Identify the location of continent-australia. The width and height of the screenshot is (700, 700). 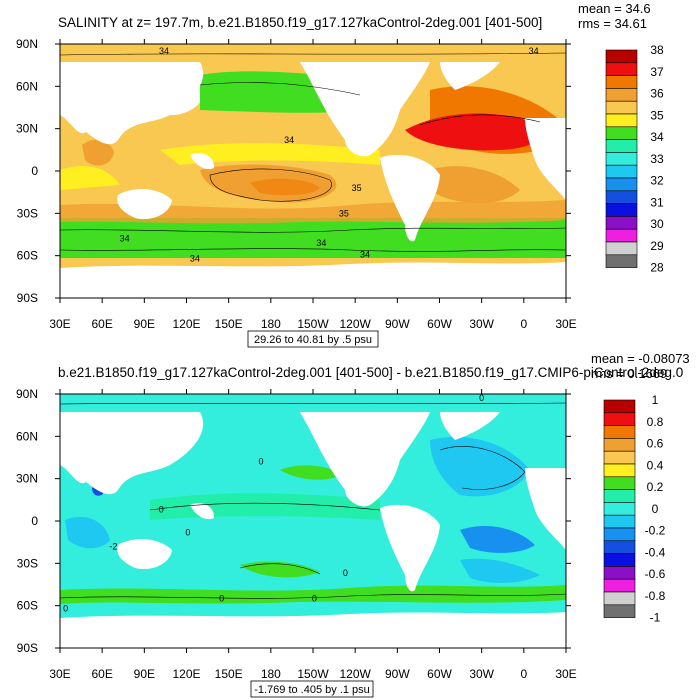
(144, 204).